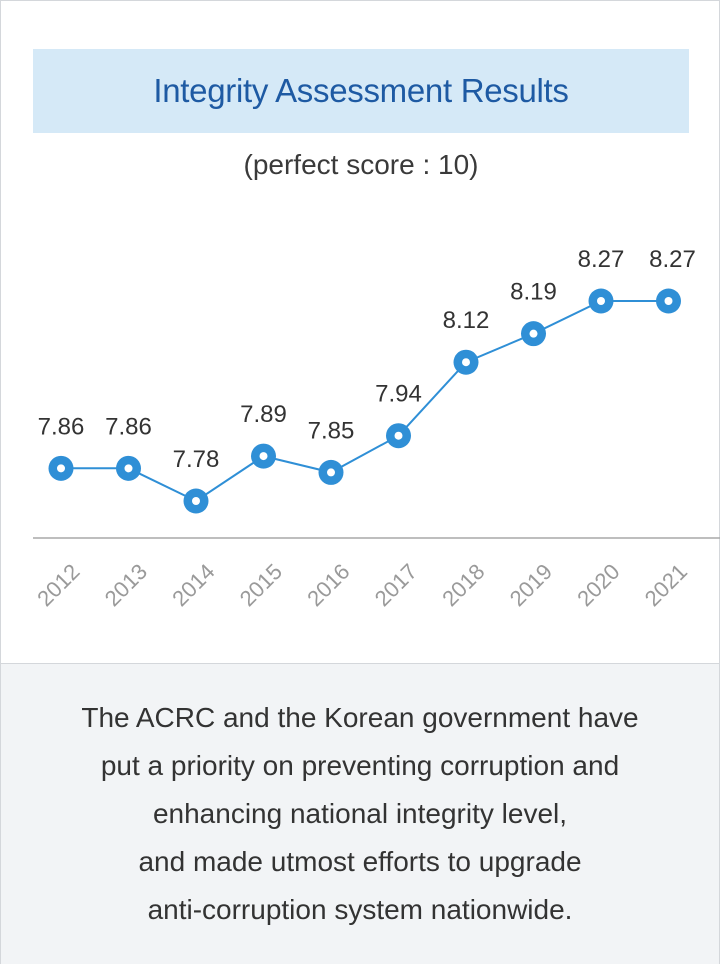  Describe the element at coordinates (196, 459) in the screenshot. I see `data-label: 7.78` at that location.